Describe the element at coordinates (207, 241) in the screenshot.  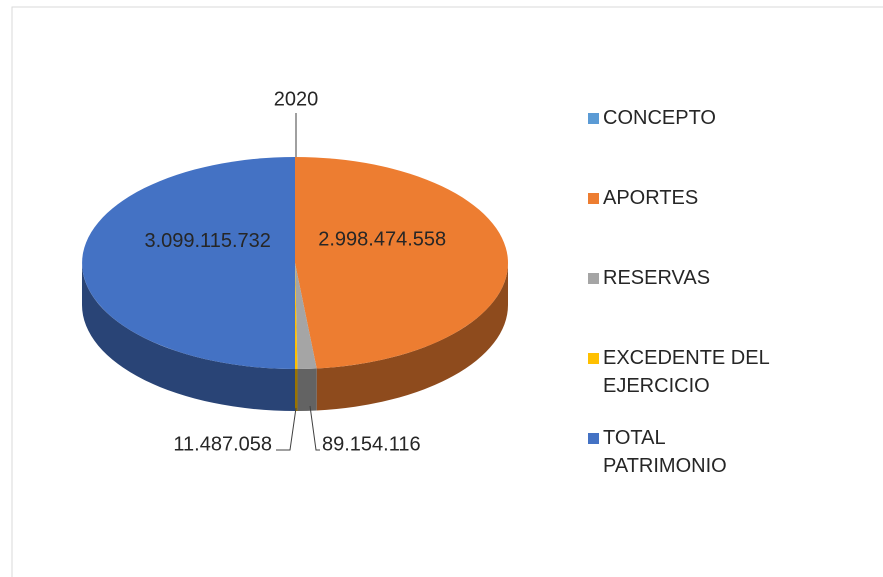
I see `data-label: 3.099.115.732` at that location.